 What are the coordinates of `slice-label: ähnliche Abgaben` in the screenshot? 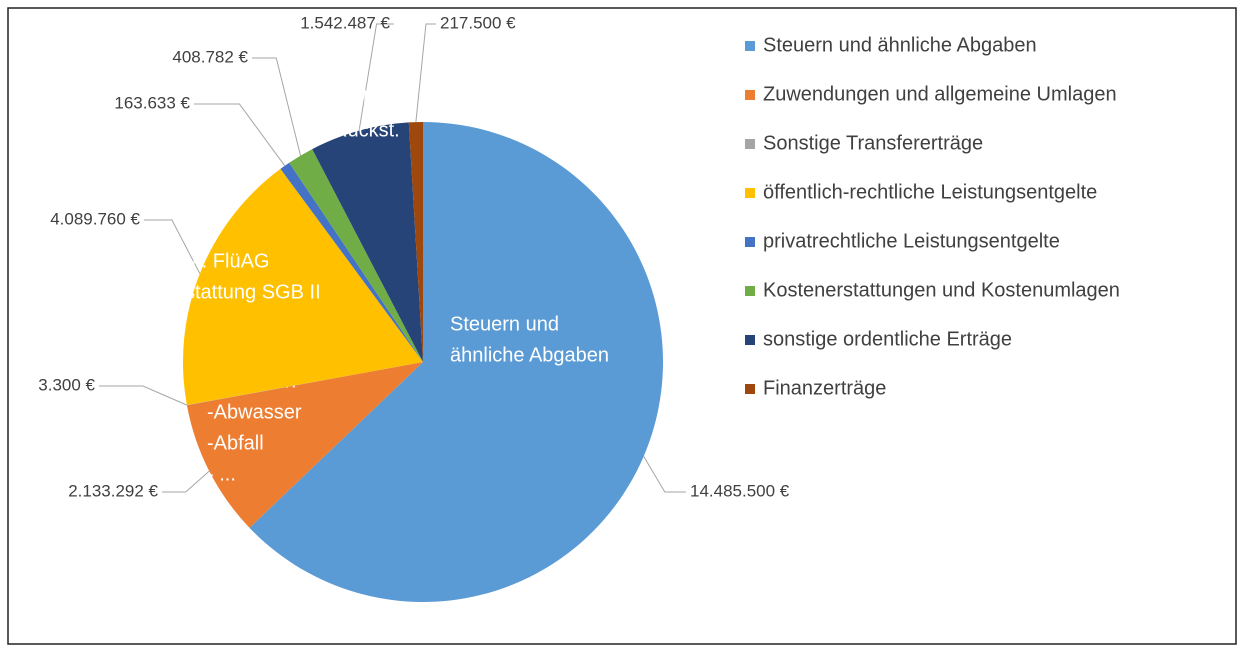 It's located at (529, 355).